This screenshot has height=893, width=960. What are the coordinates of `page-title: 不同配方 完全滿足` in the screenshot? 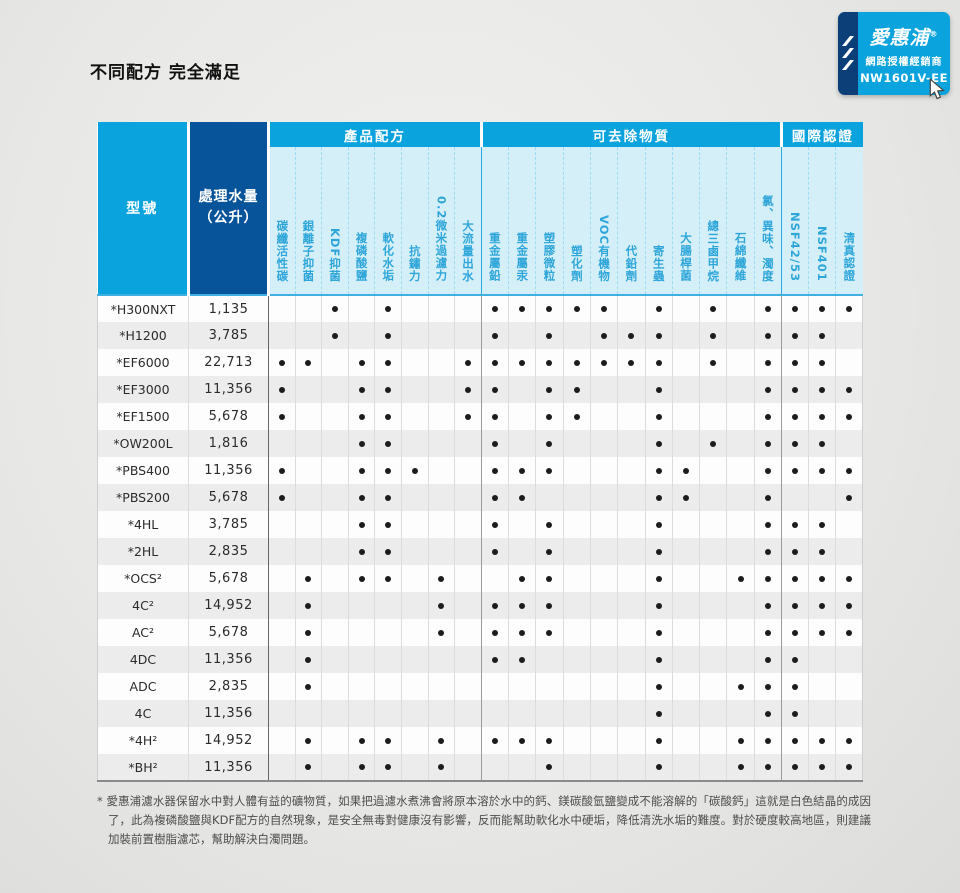 It's located at (165, 73).